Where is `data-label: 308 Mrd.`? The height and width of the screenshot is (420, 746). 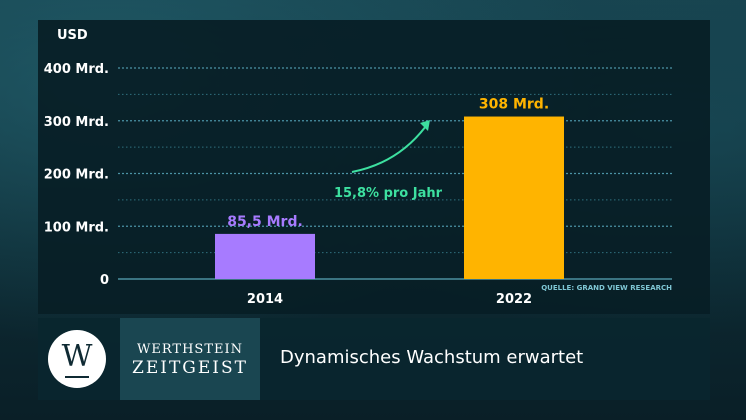
data-label: 308 Mrd. is located at coordinates (514, 105).